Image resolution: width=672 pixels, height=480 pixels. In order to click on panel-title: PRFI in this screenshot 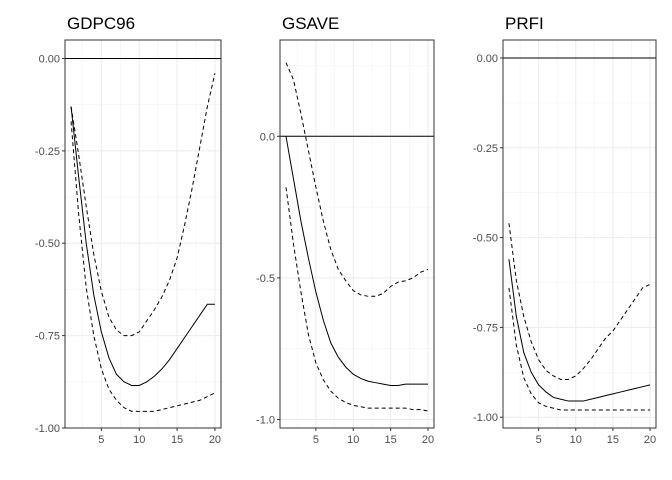, I will do `click(524, 23)`.